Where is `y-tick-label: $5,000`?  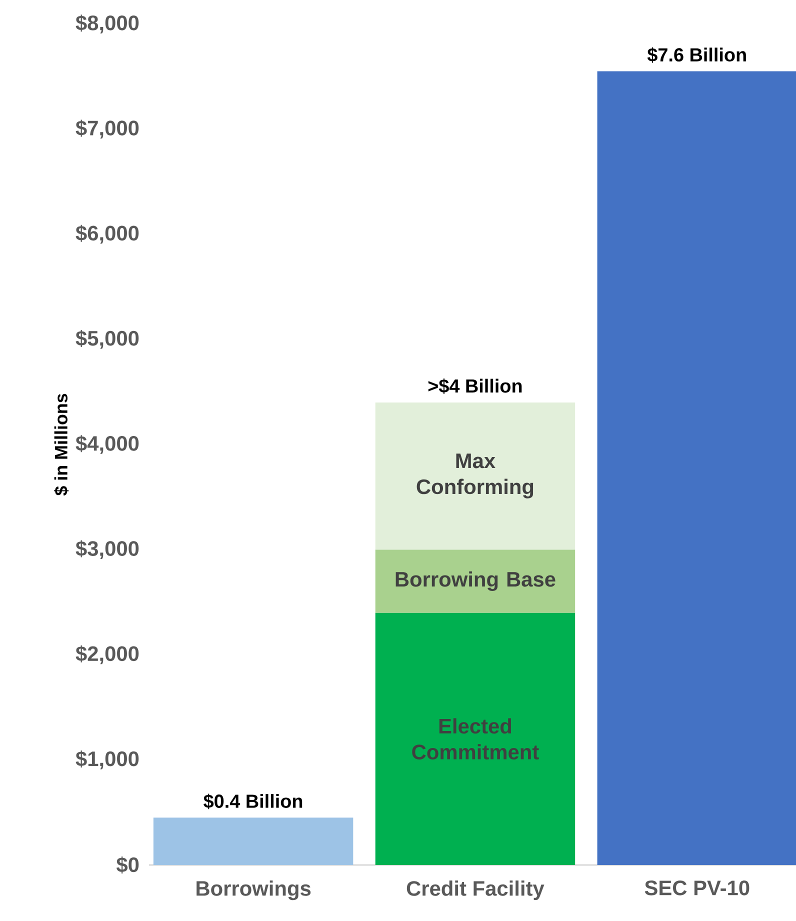 y-tick-label: $5,000 is located at coordinates (107, 339).